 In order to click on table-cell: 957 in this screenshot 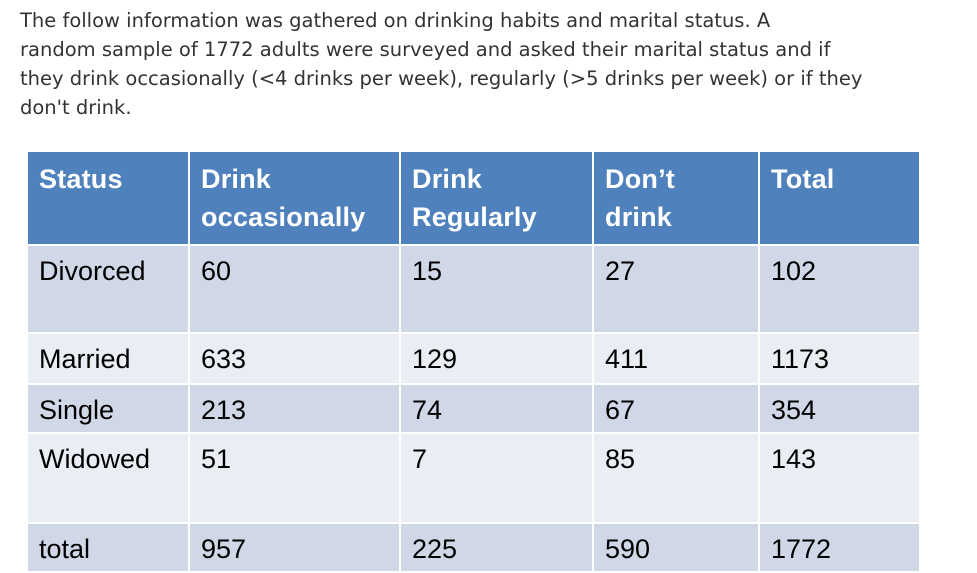, I will do `click(294, 547)`.